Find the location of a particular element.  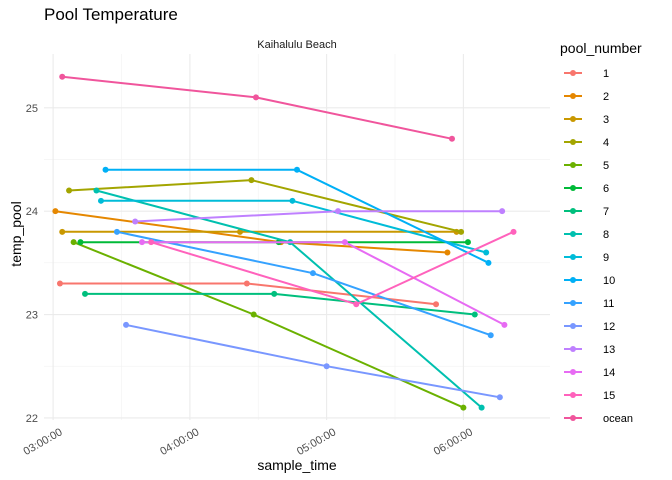

legend-label: 8 is located at coordinates (606, 235).